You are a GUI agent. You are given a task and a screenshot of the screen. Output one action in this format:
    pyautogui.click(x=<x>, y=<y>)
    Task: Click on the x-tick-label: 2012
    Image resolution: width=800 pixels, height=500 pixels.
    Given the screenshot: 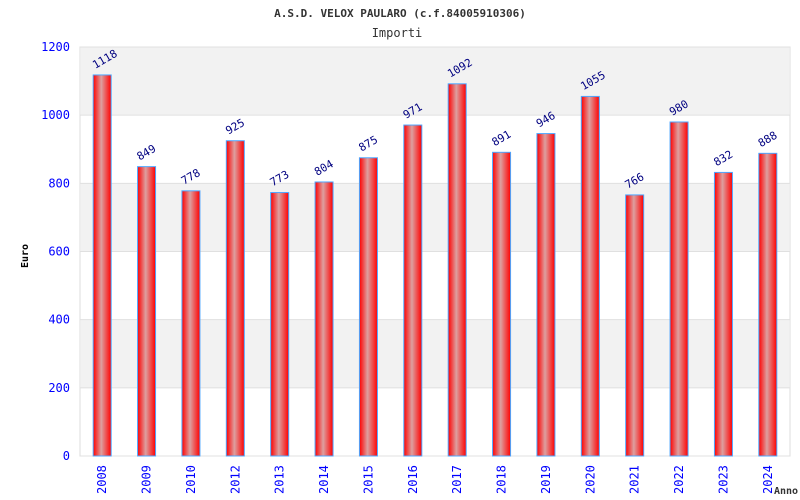 What is the action you would take?
    pyautogui.click(x=235, y=479)
    